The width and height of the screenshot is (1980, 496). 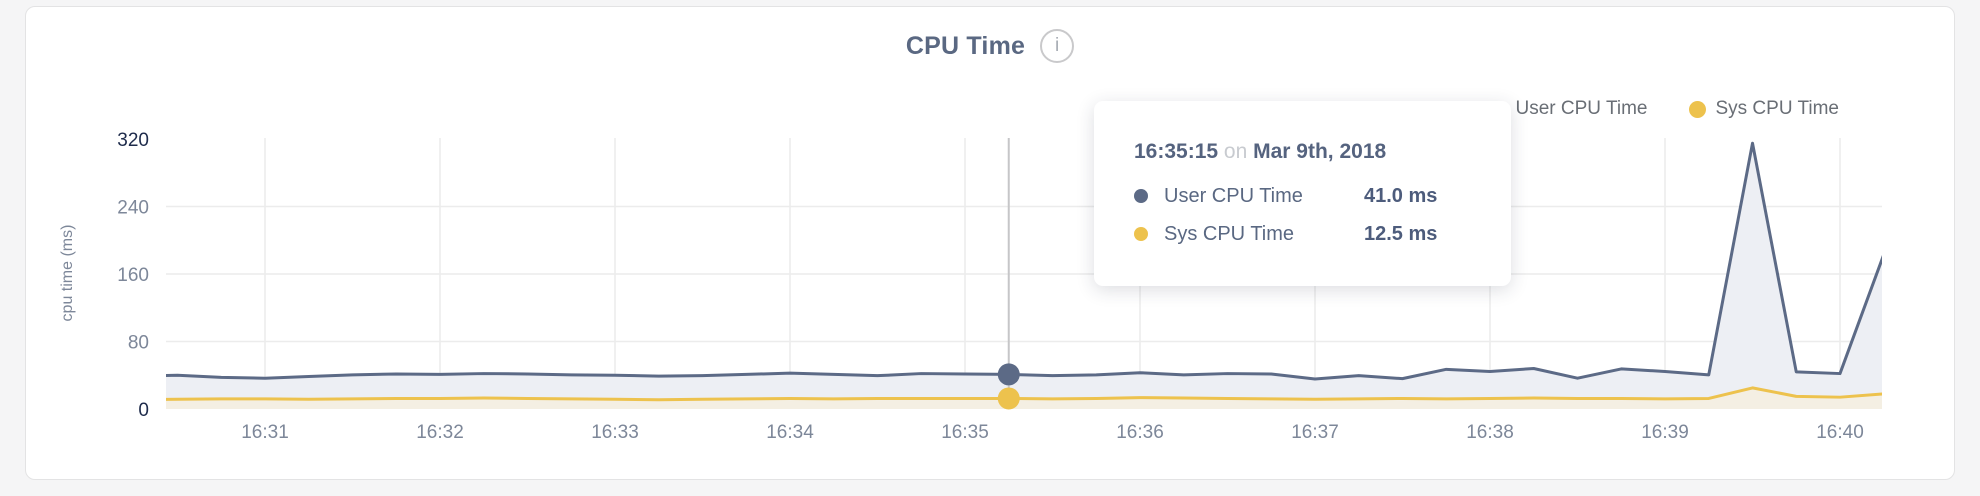 What do you see at coordinates (133, 275) in the screenshot?
I see `svg-text: 160` at bounding box center [133, 275].